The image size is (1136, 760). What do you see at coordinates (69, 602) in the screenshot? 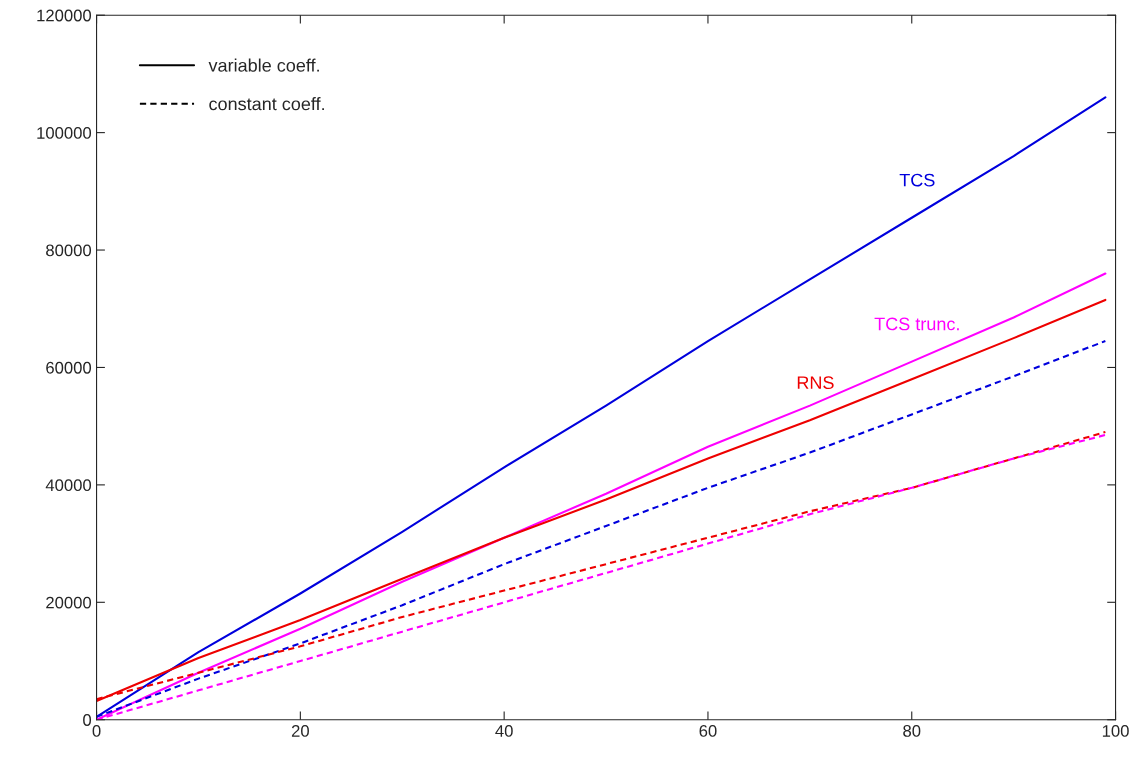
I see `y-tick-label: 20000` at bounding box center [69, 602].